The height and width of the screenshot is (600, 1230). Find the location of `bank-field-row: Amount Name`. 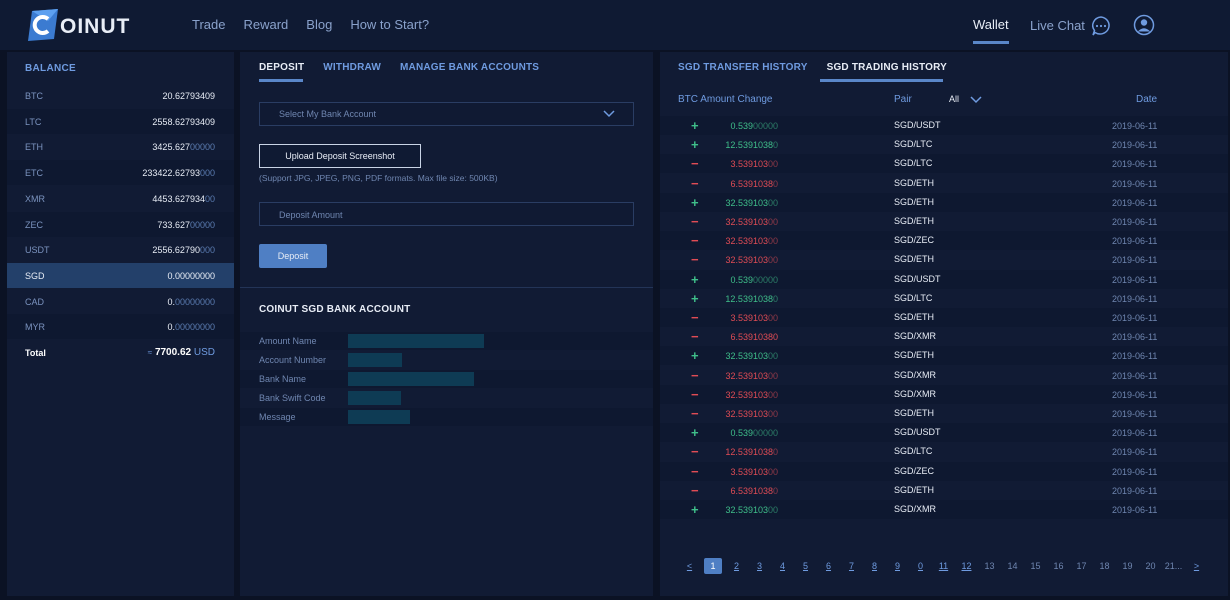

bank-field-row: Amount Name is located at coordinates (446, 341).